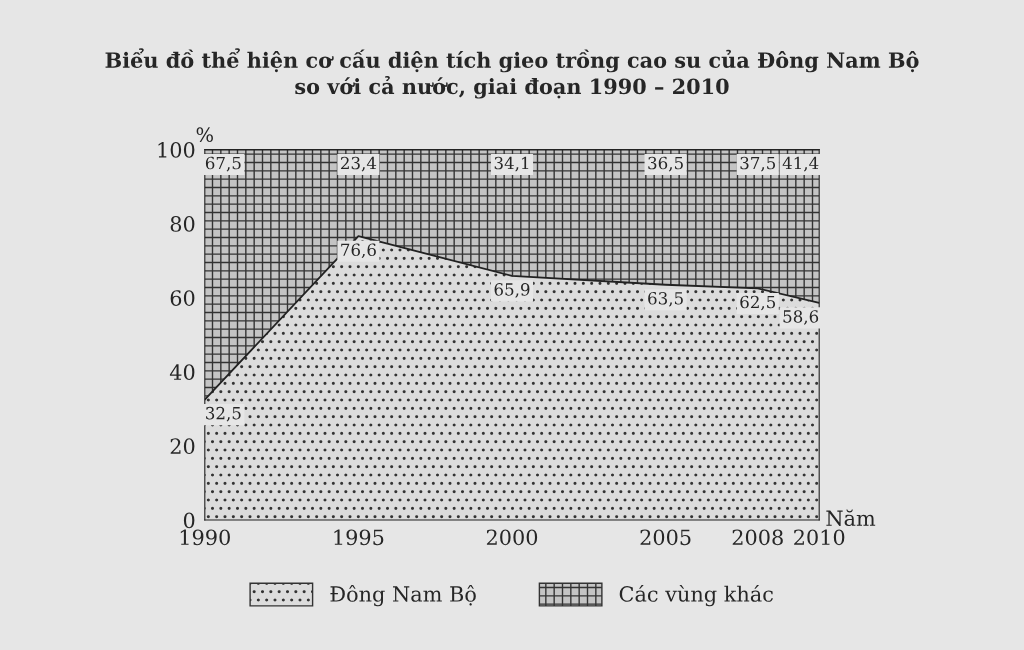 This screenshot has width=1024, height=650. What do you see at coordinates (182, 372) in the screenshot?
I see `y-tick-label: 40` at bounding box center [182, 372].